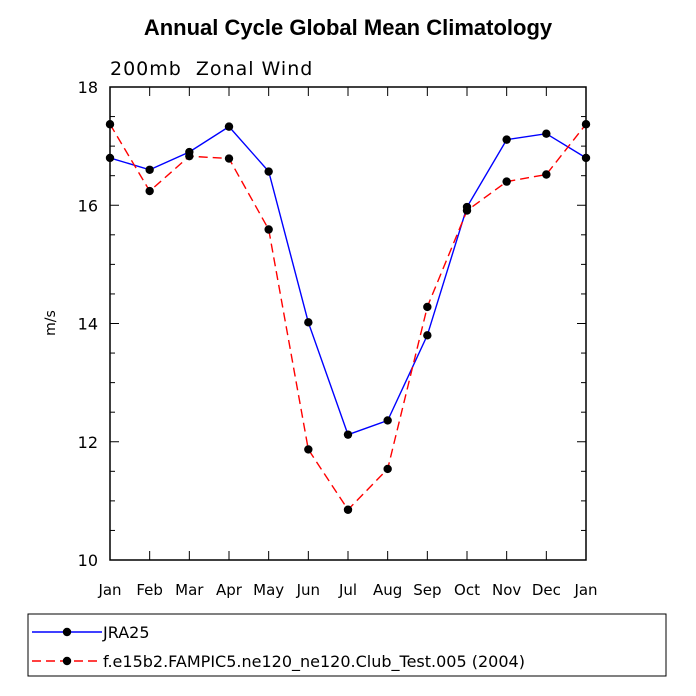 This screenshot has width=696, height=696. Describe the element at coordinates (88, 442) in the screenshot. I see `y-tick-label: 12` at that location.